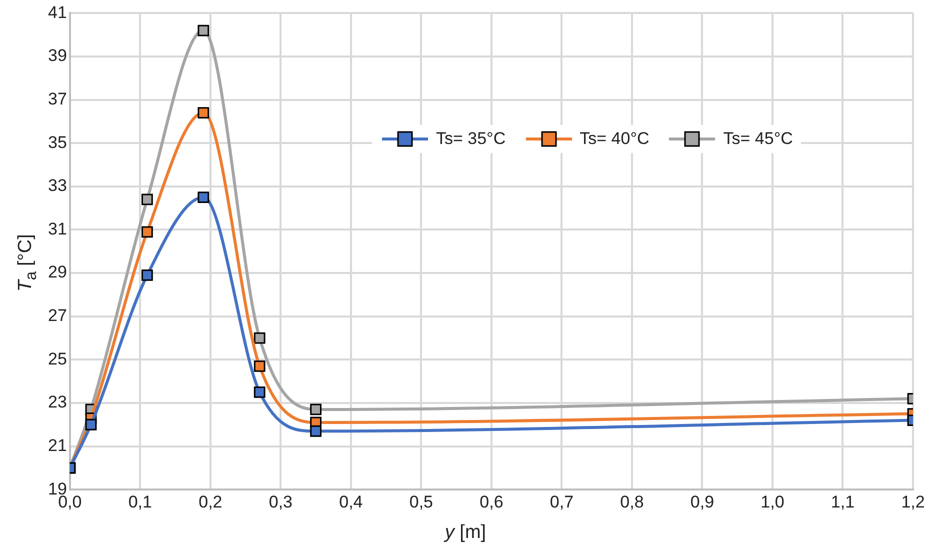 The height and width of the screenshot is (552, 931). What do you see at coordinates (57, 316) in the screenshot?
I see `y-tick-label: 27` at bounding box center [57, 316].